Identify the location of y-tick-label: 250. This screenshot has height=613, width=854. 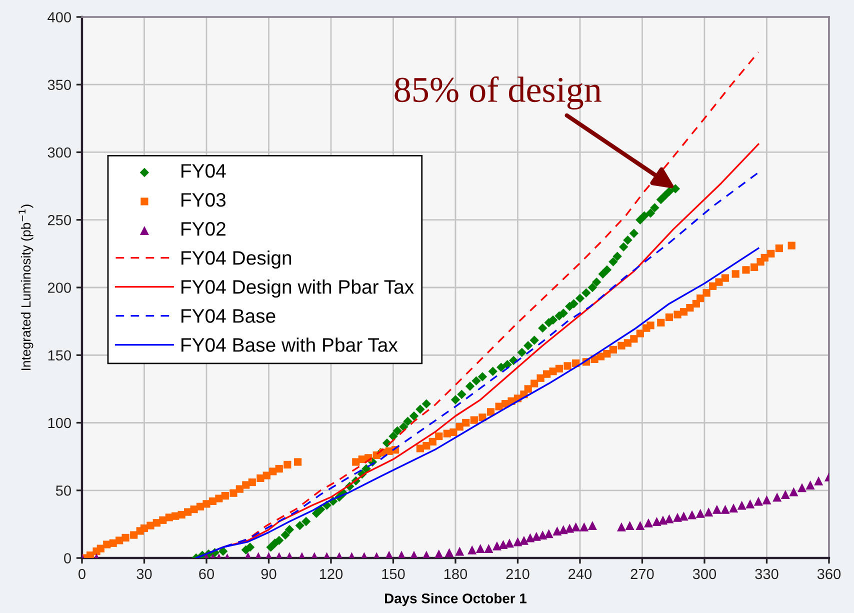
(59, 220).